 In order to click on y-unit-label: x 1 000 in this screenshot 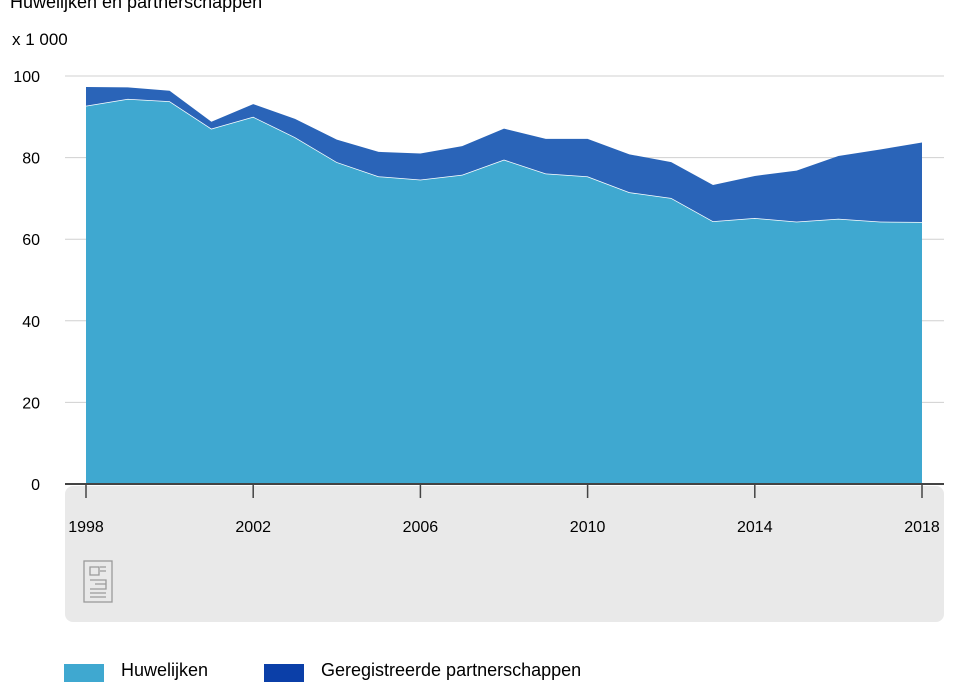, I will do `click(40, 39)`.